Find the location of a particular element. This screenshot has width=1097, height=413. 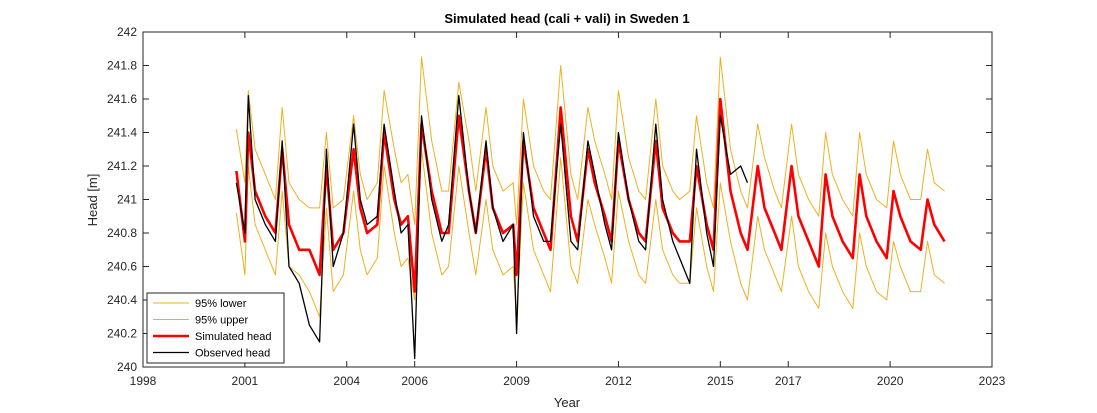

y-tick-label: 240.2 is located at coordinates (122, 334).